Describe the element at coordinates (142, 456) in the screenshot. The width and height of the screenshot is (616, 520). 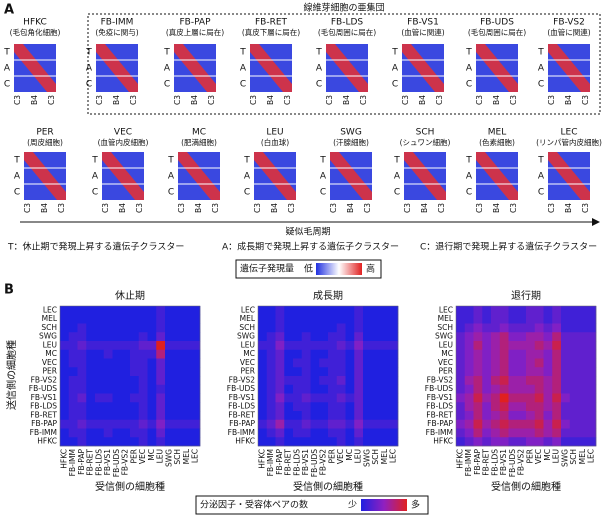
I see `col-label: VEC` at that location.